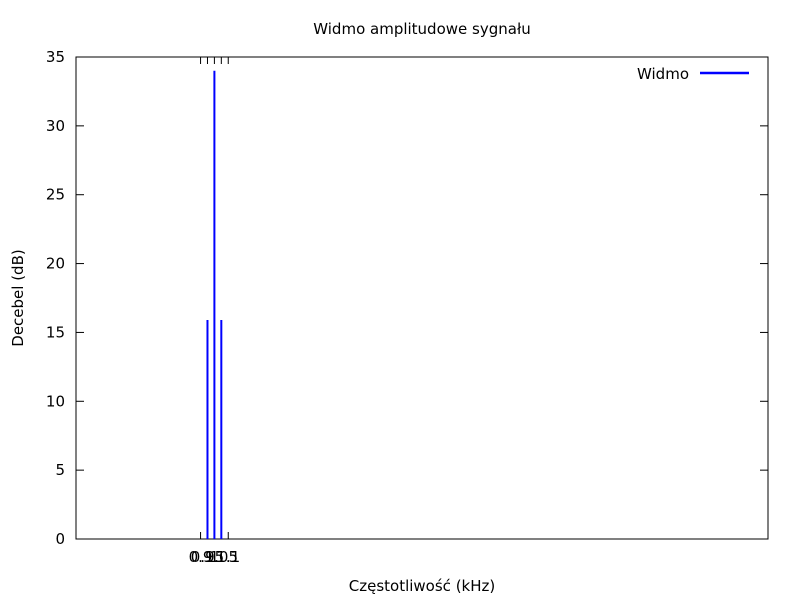  I want to click on y-tick-label: 0, so click(60, 539).